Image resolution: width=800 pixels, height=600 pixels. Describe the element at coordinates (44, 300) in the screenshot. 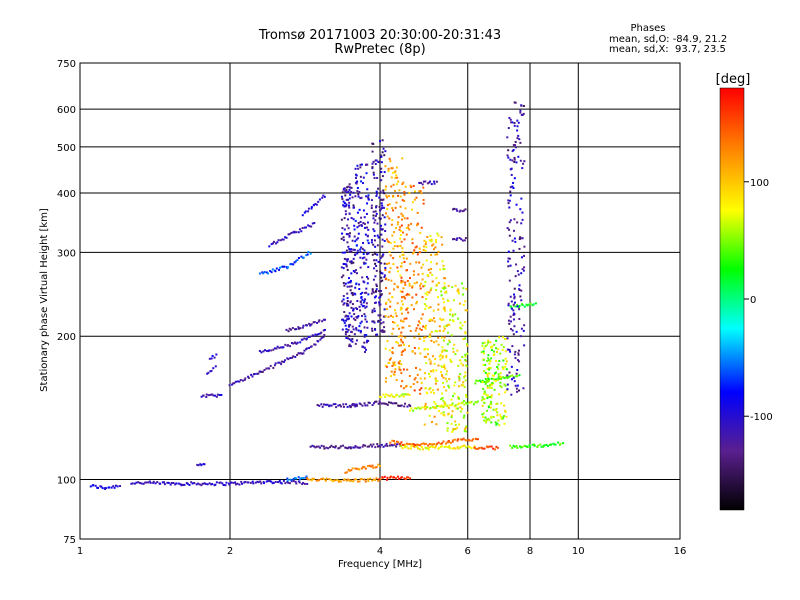

I see `y-axis-label: Stationary phase Virtual Height [km]` at that location.